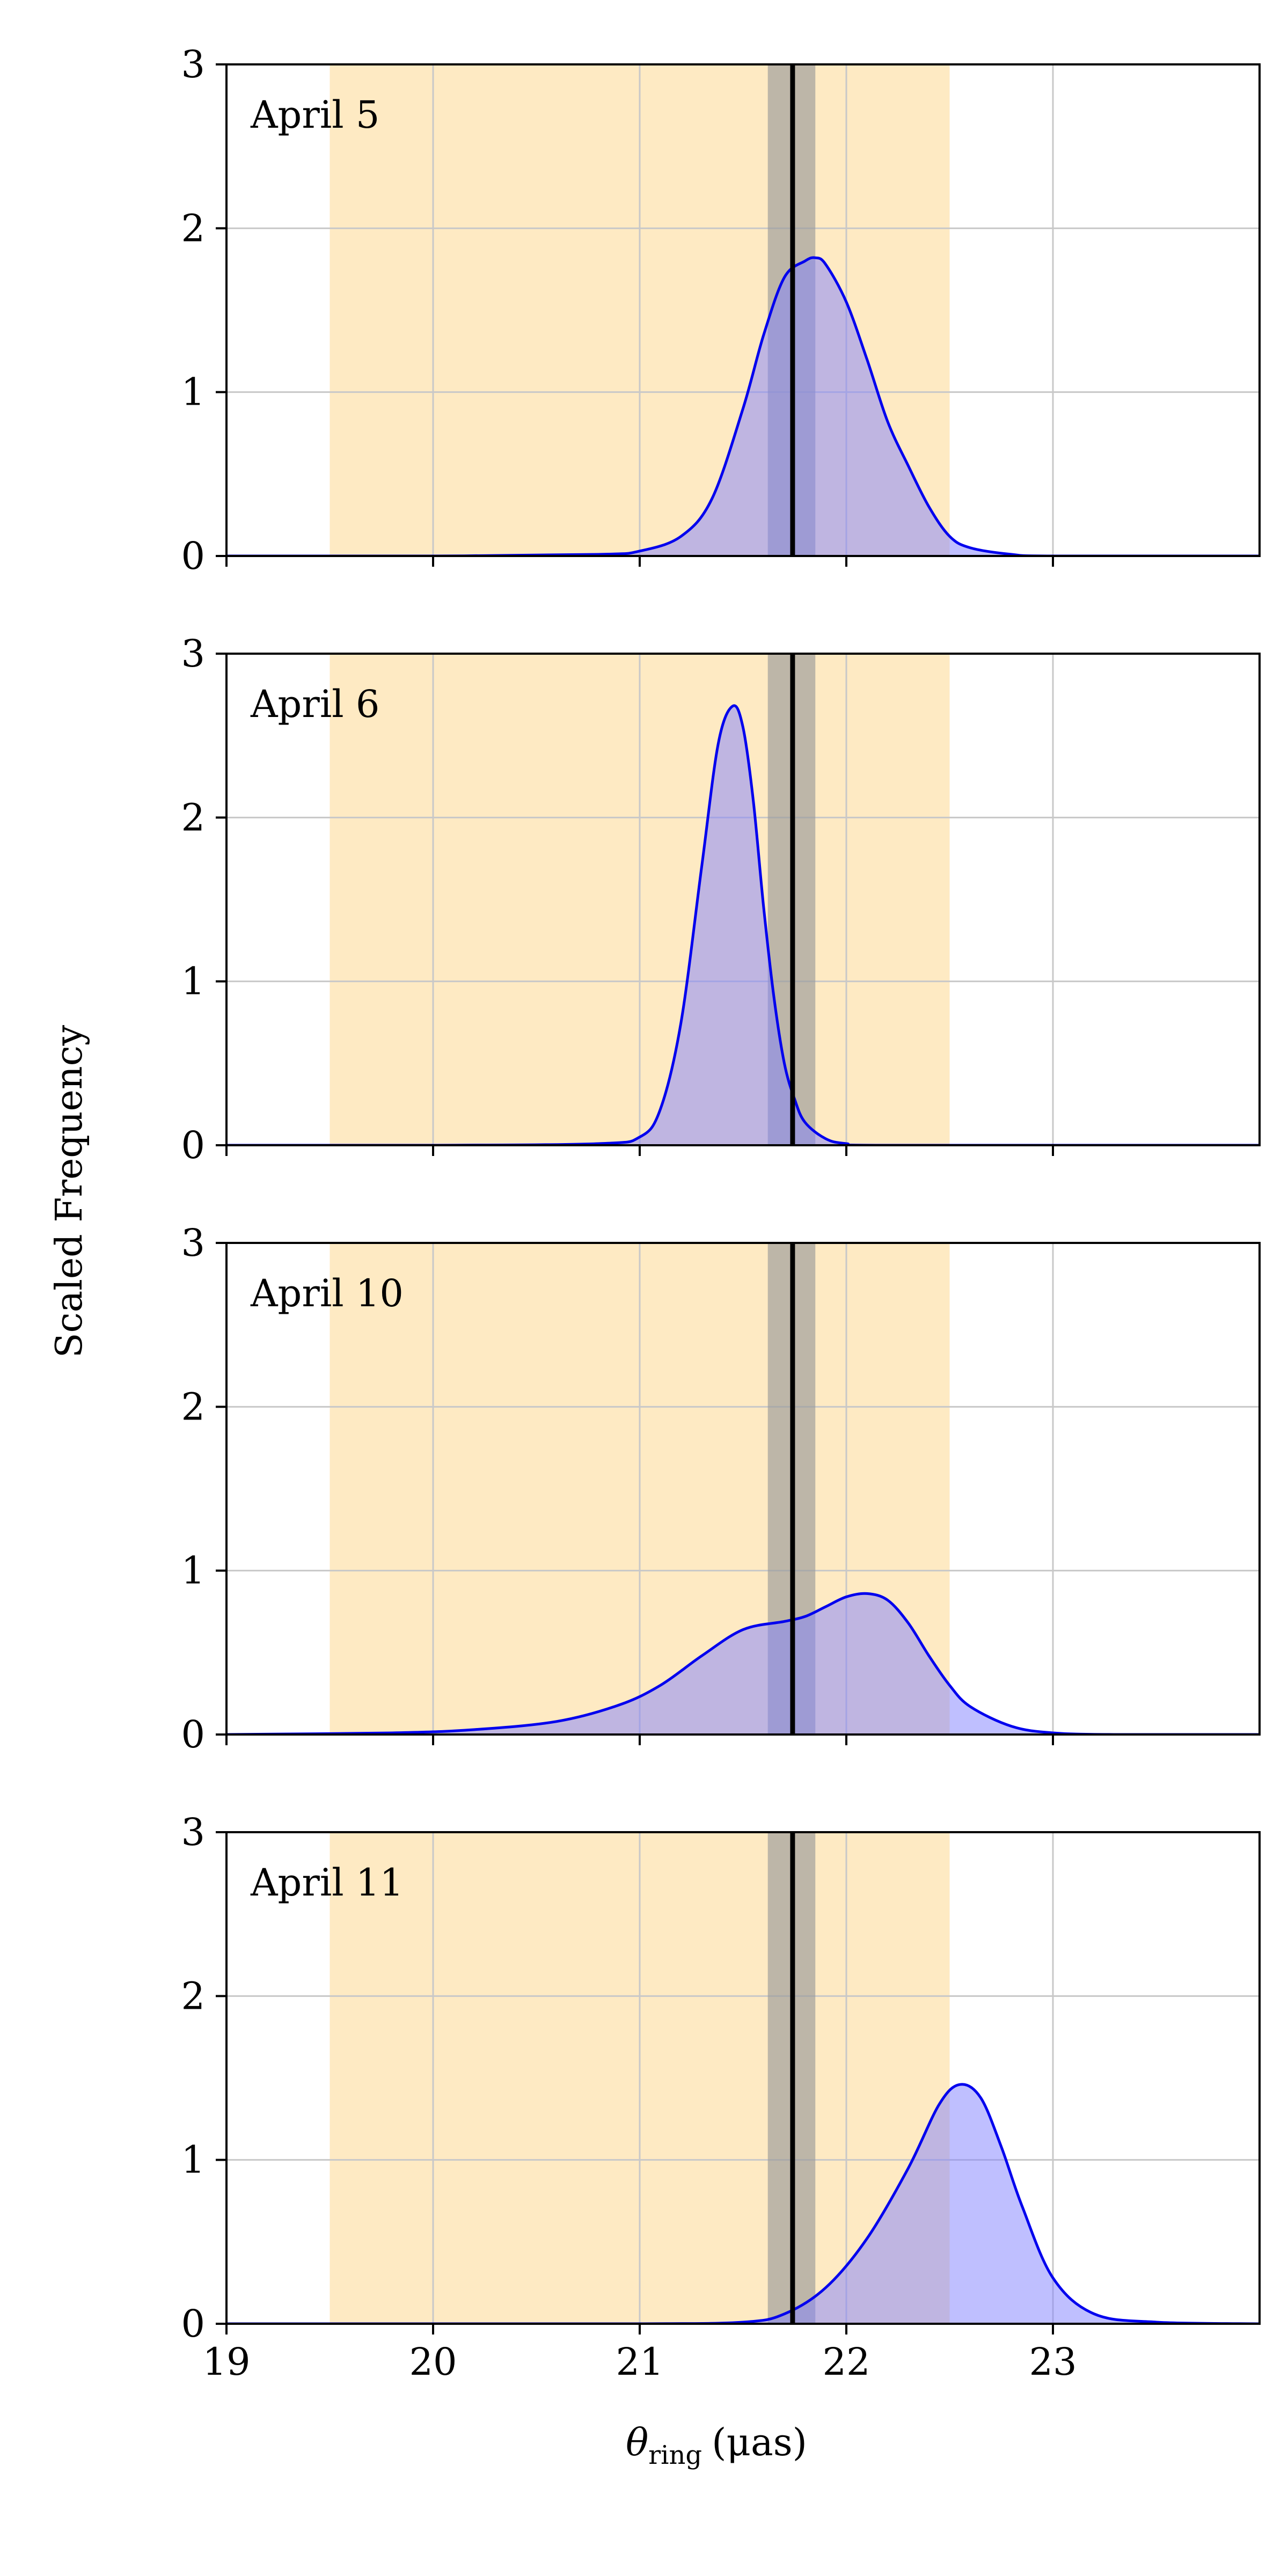  I want to click on x-axis-label: θring (μas), so click(716, 2445).